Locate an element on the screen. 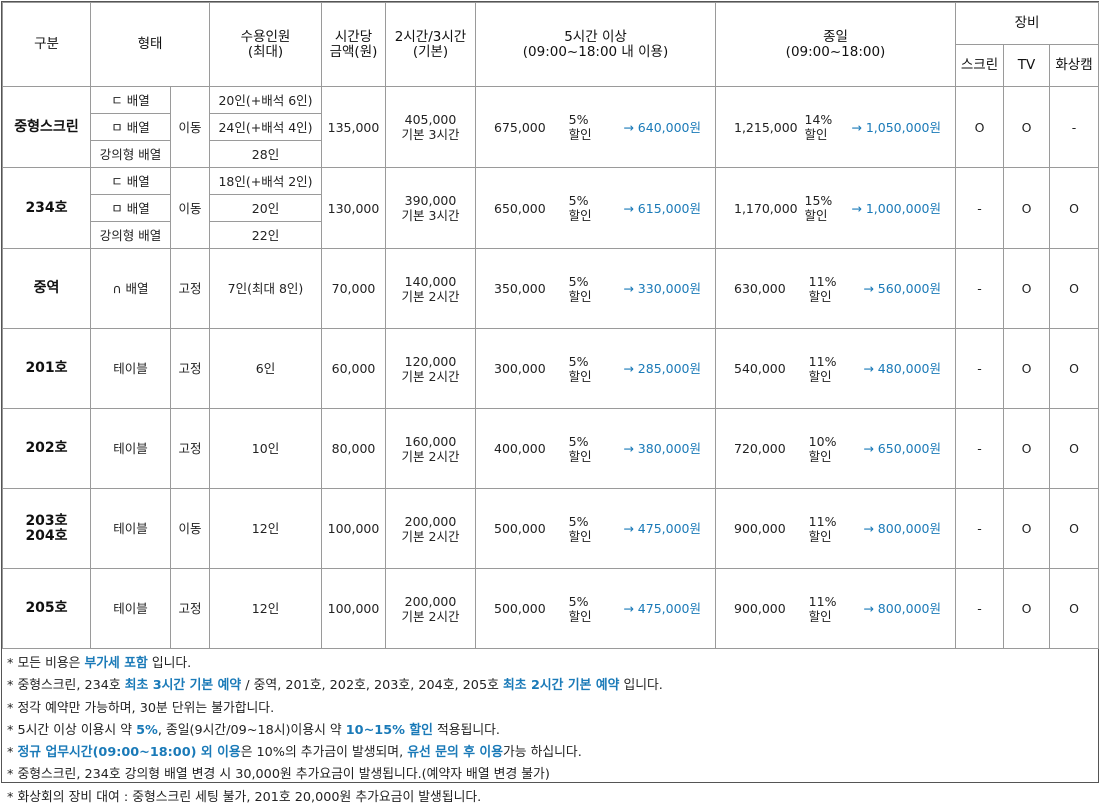  note-text: * 모든 비용은 is located at coordinates (46, 663).